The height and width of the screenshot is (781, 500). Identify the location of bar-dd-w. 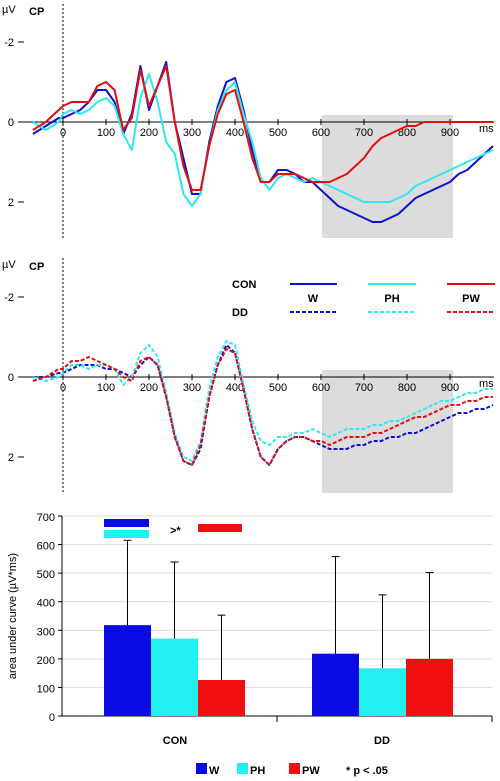
(335, 684).